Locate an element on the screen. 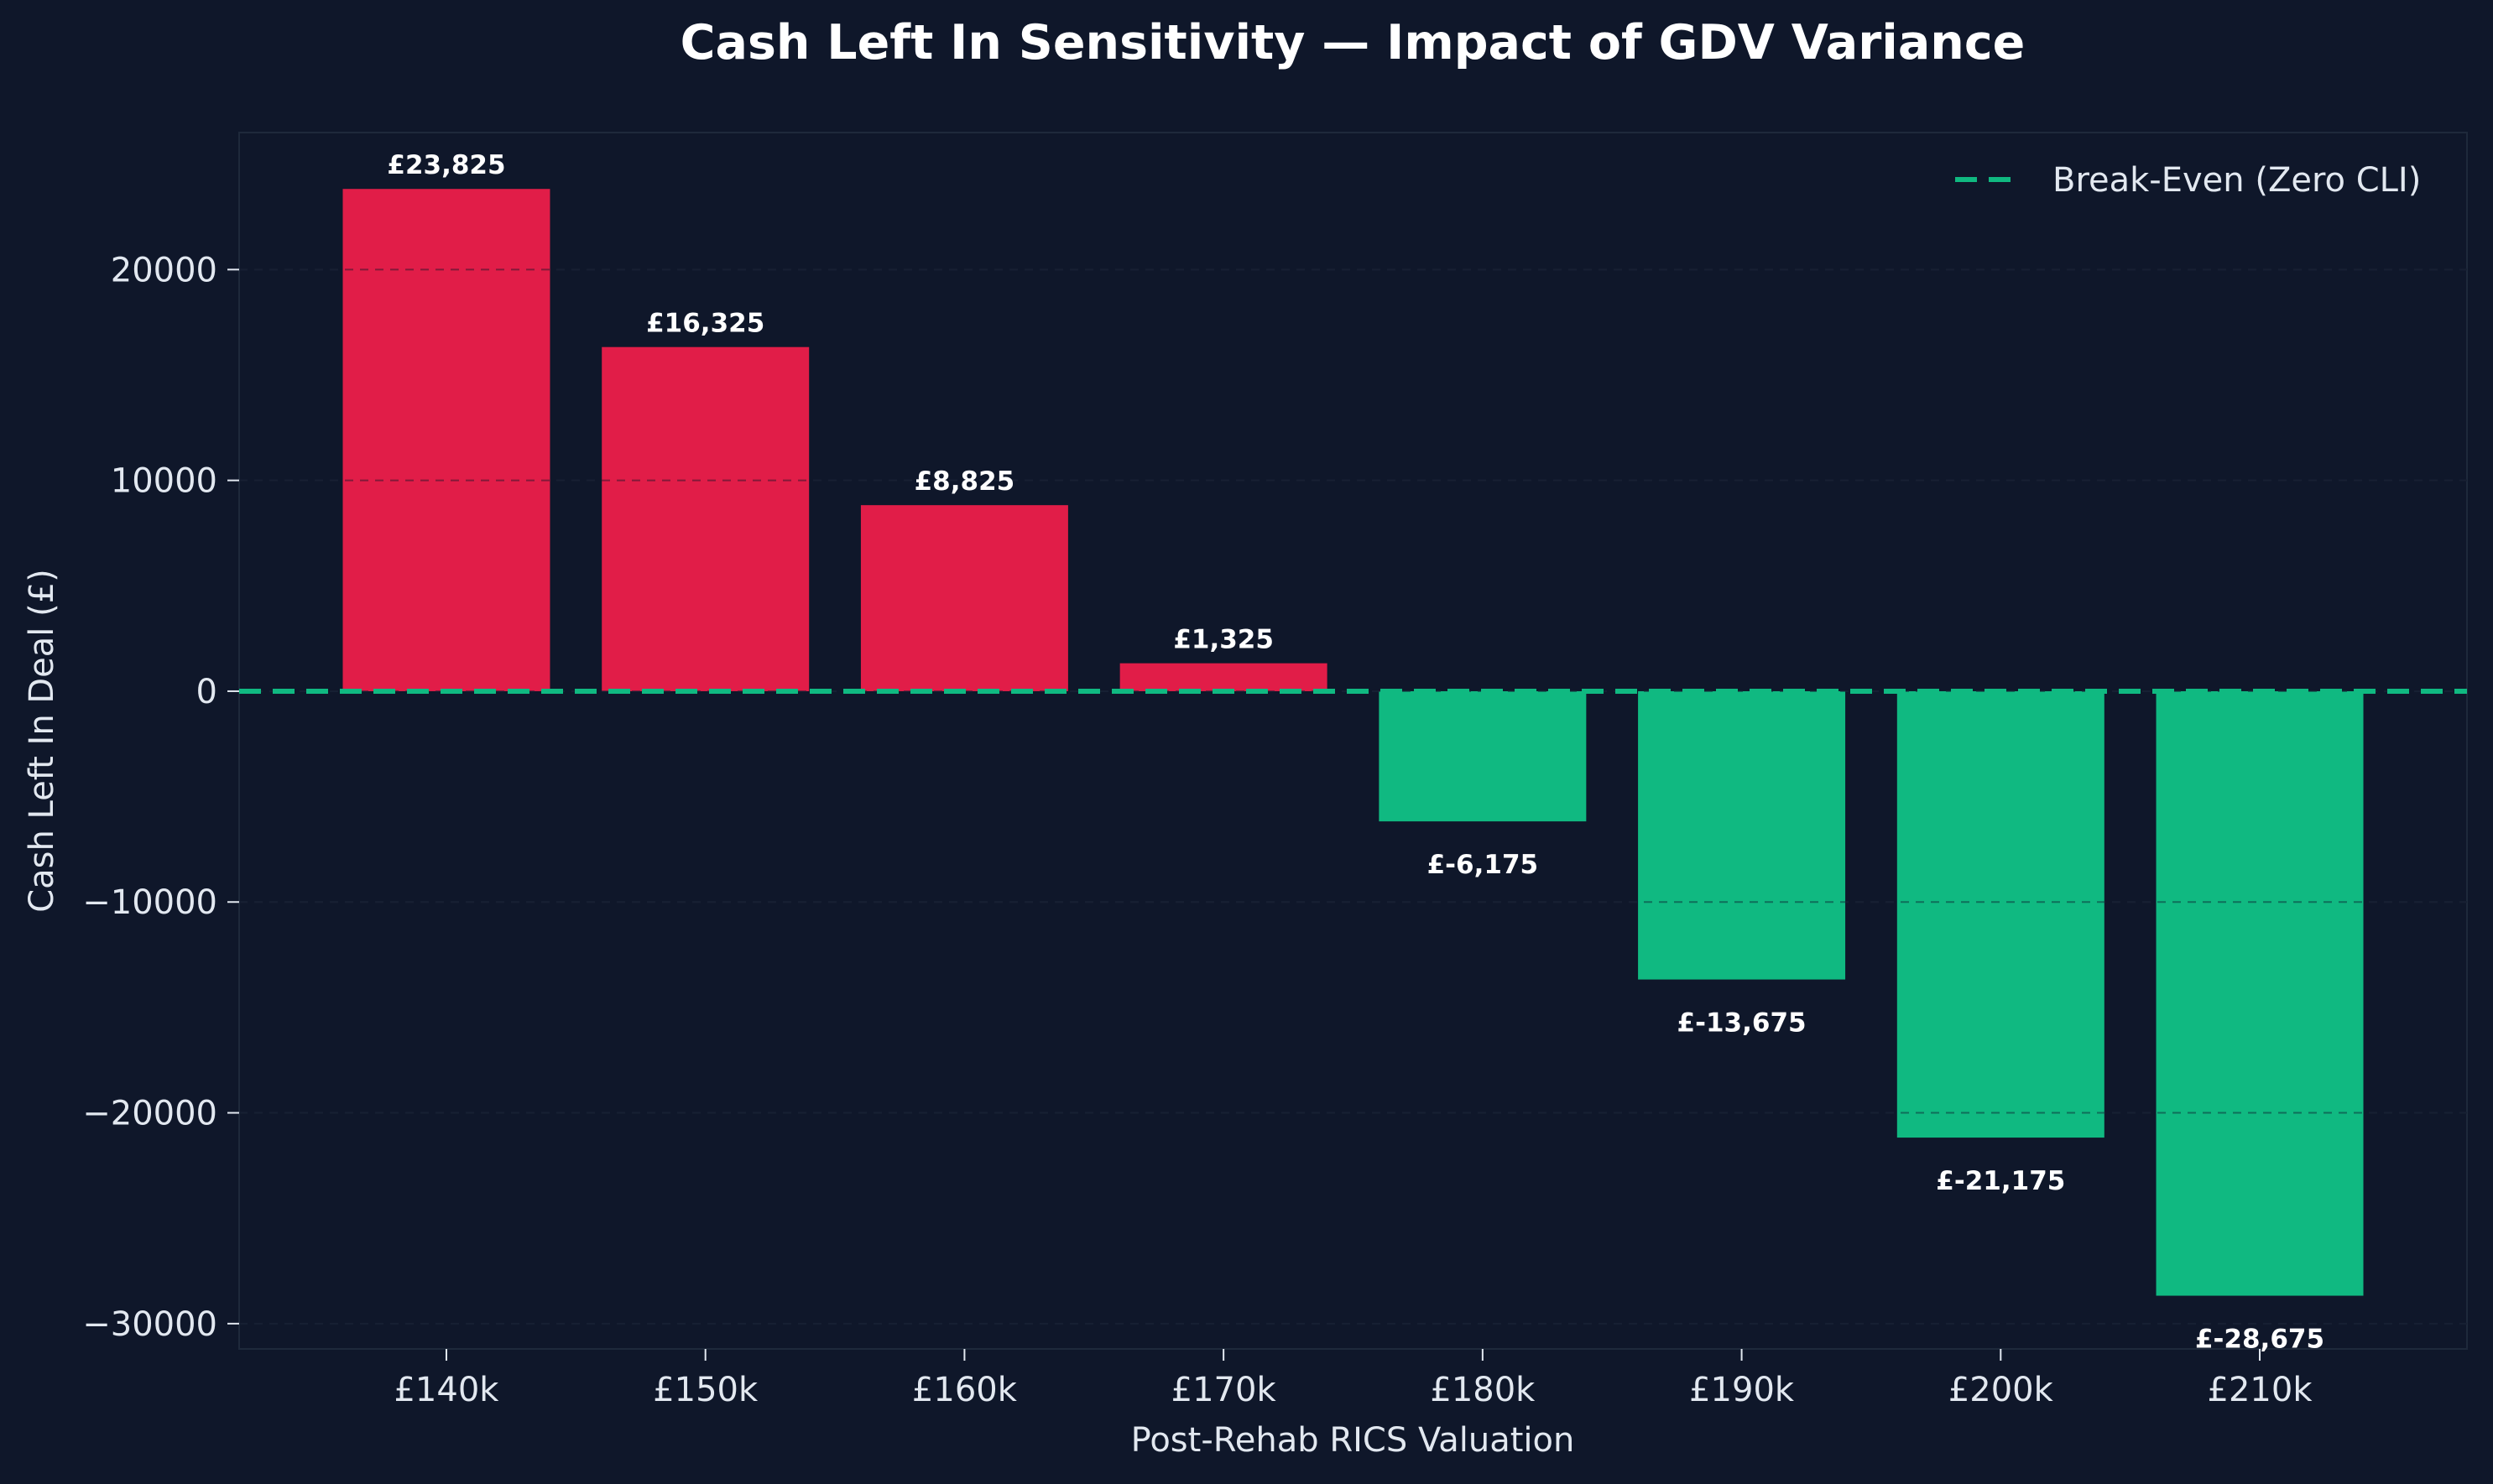  y-axis-label: Cash Left In Deal (£) is located at coordinates (42, 741).